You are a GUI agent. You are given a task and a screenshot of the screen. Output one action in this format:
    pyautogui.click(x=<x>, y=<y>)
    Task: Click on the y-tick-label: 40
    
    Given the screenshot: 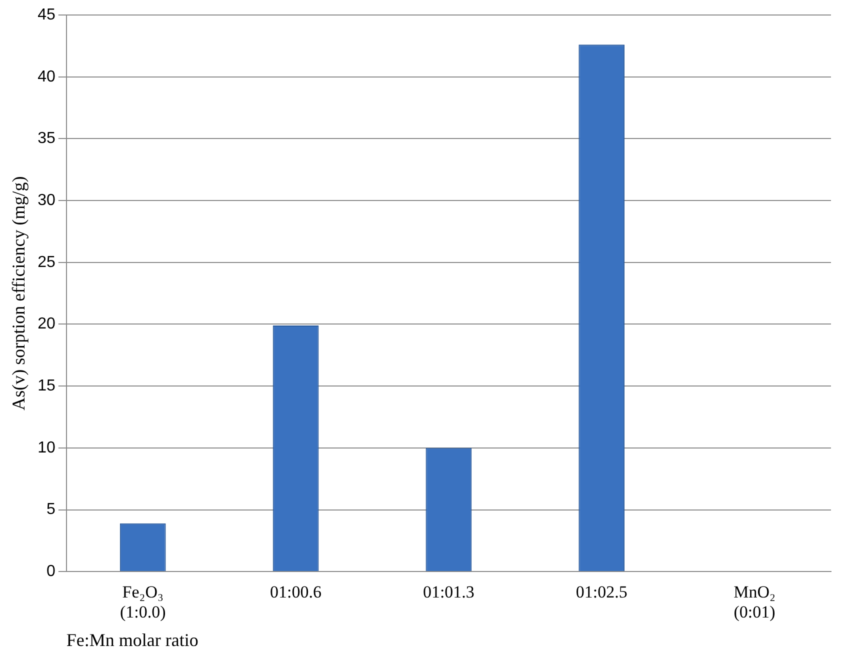 What is the action you would take?
    pyautogui.click(x=47, y=77)
    